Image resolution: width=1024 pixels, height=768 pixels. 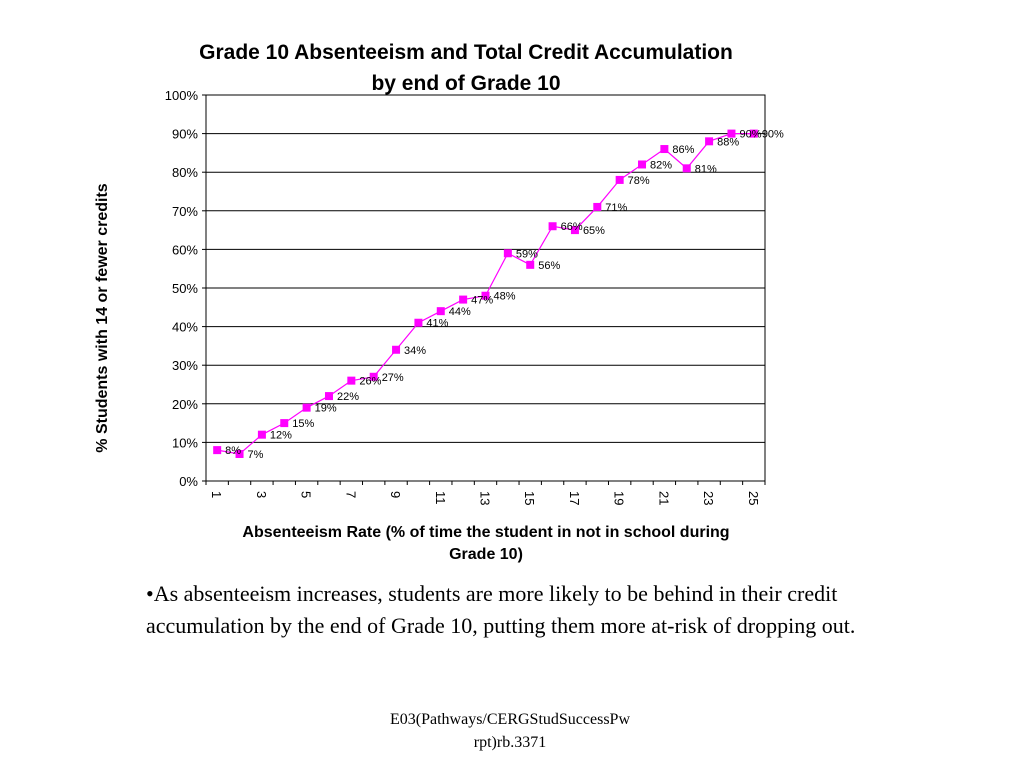 I want to click on data-label: 44%, so click(x=460, y=312).